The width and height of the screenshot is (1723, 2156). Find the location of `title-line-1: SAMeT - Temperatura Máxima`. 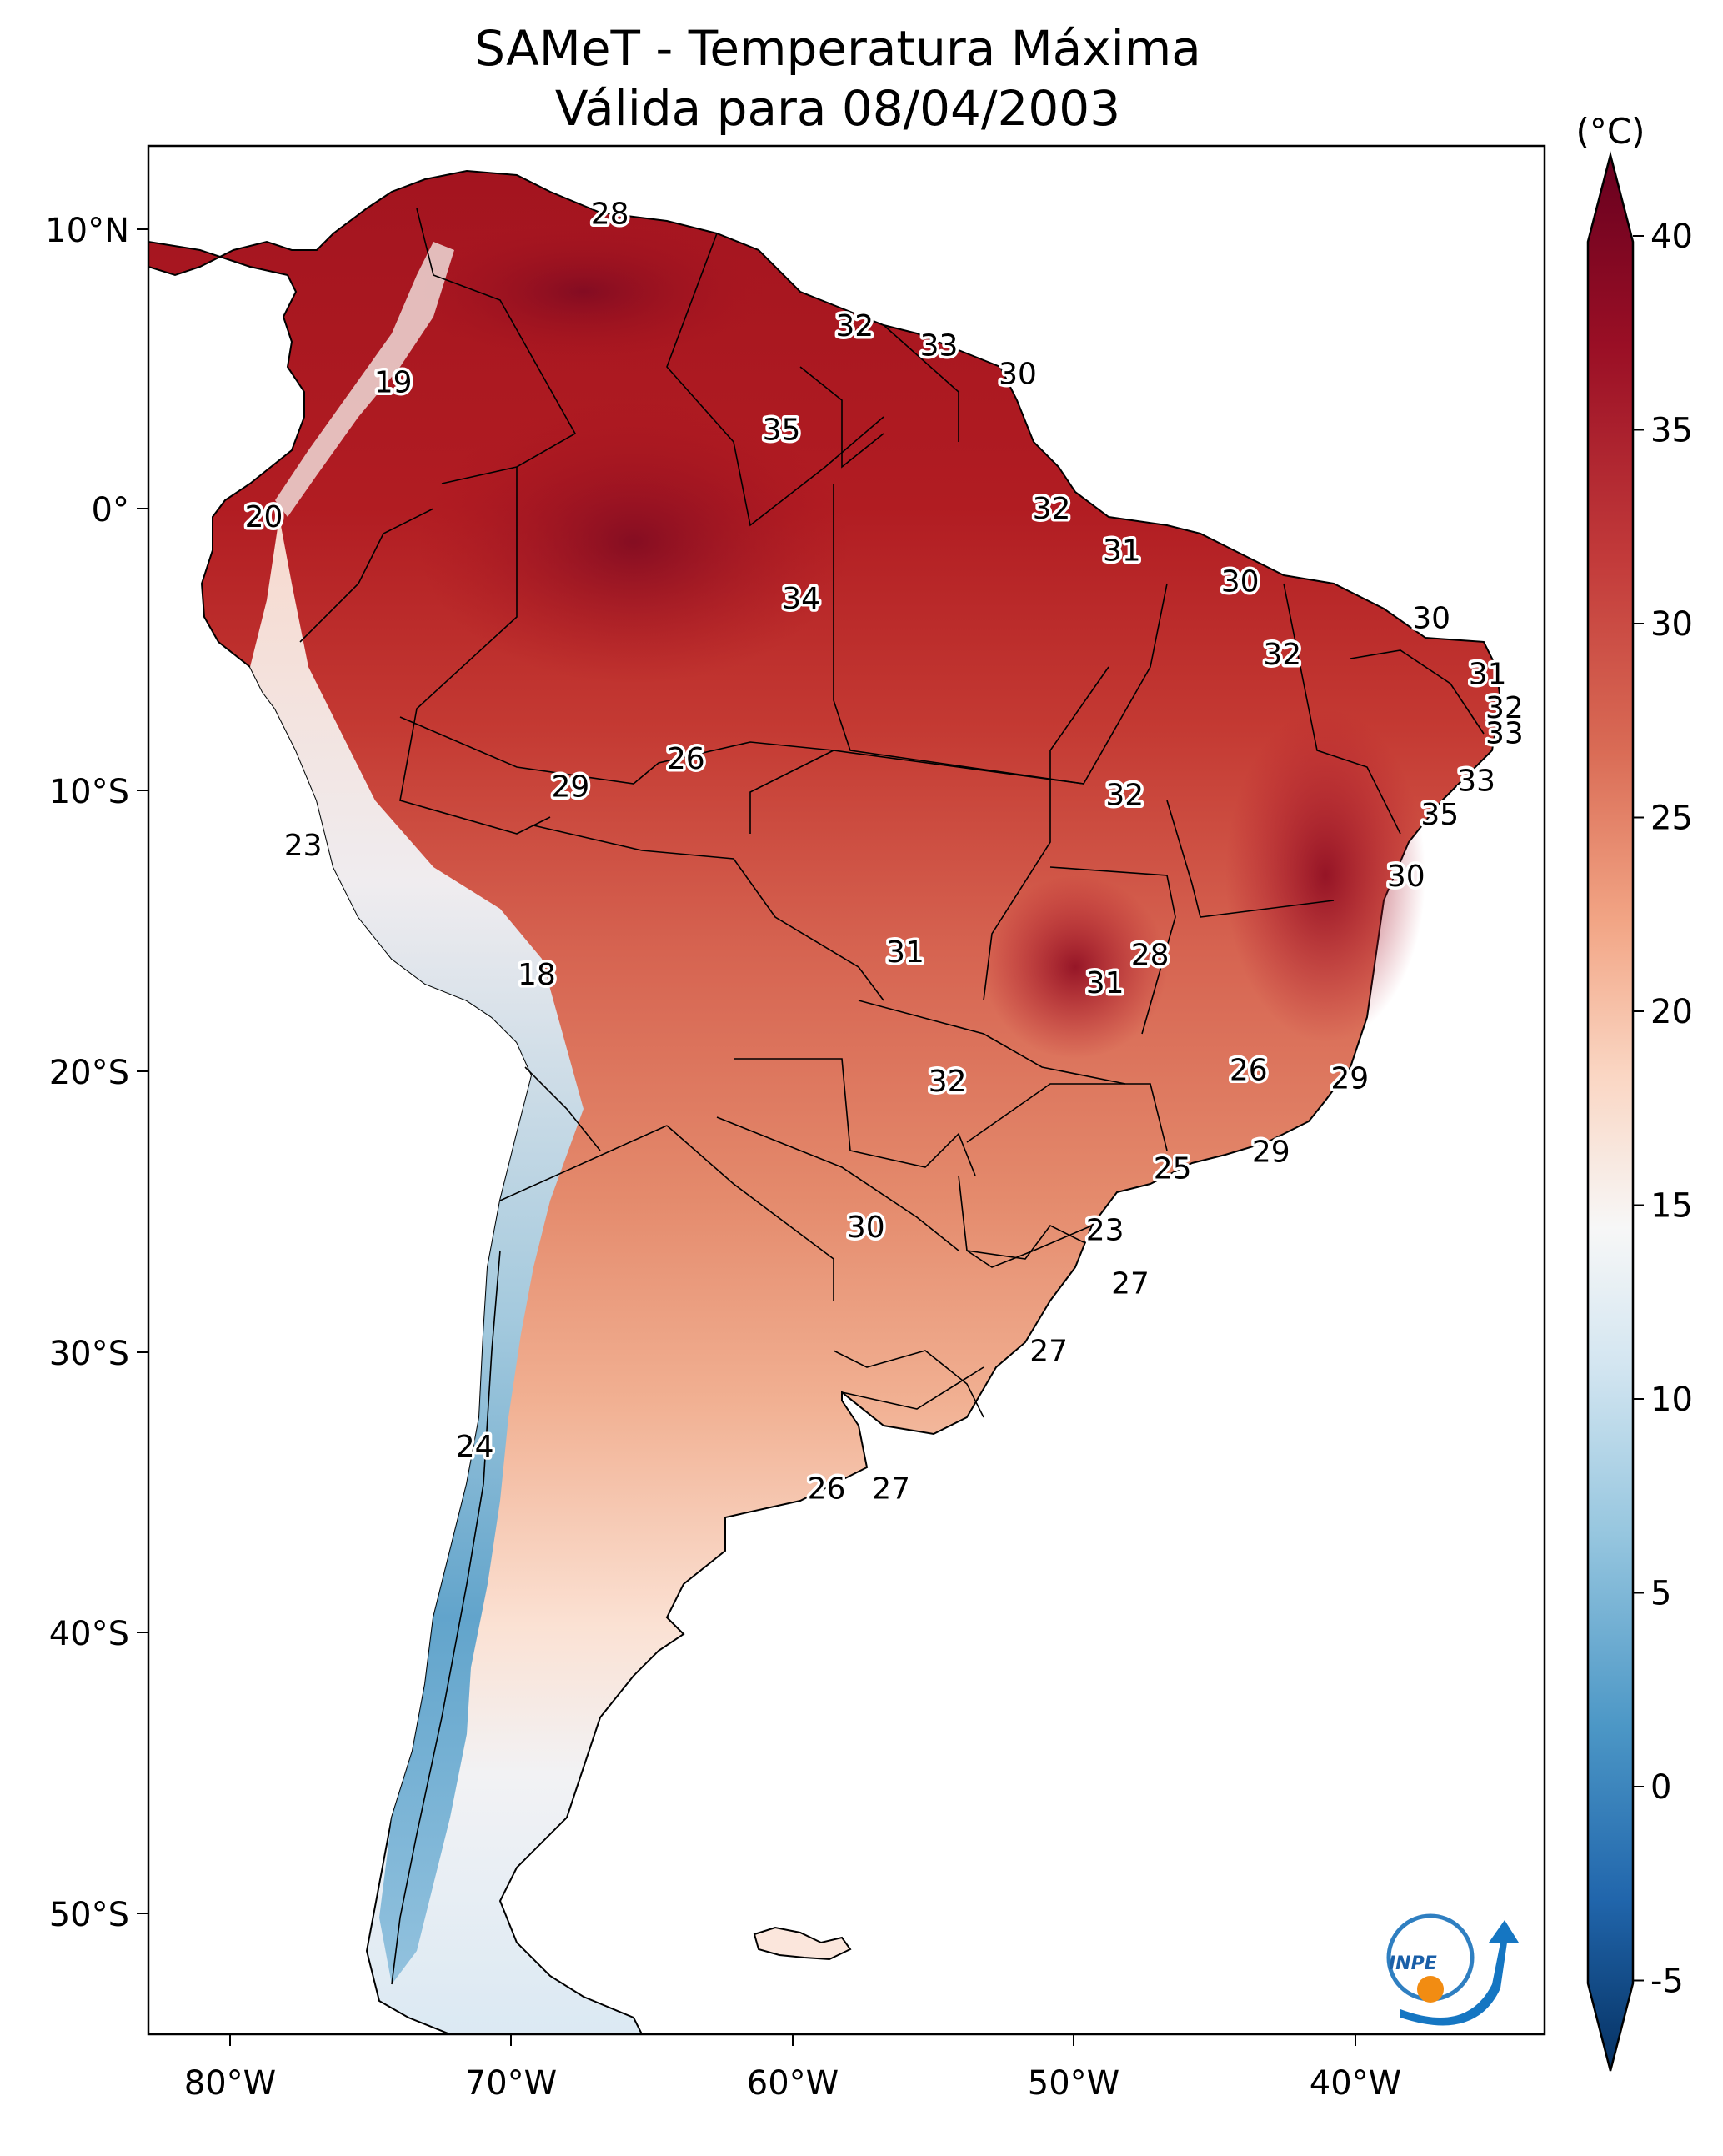

title-line-1: SAMeT - Temperatura Máxima is located at coordinates (838, 49).